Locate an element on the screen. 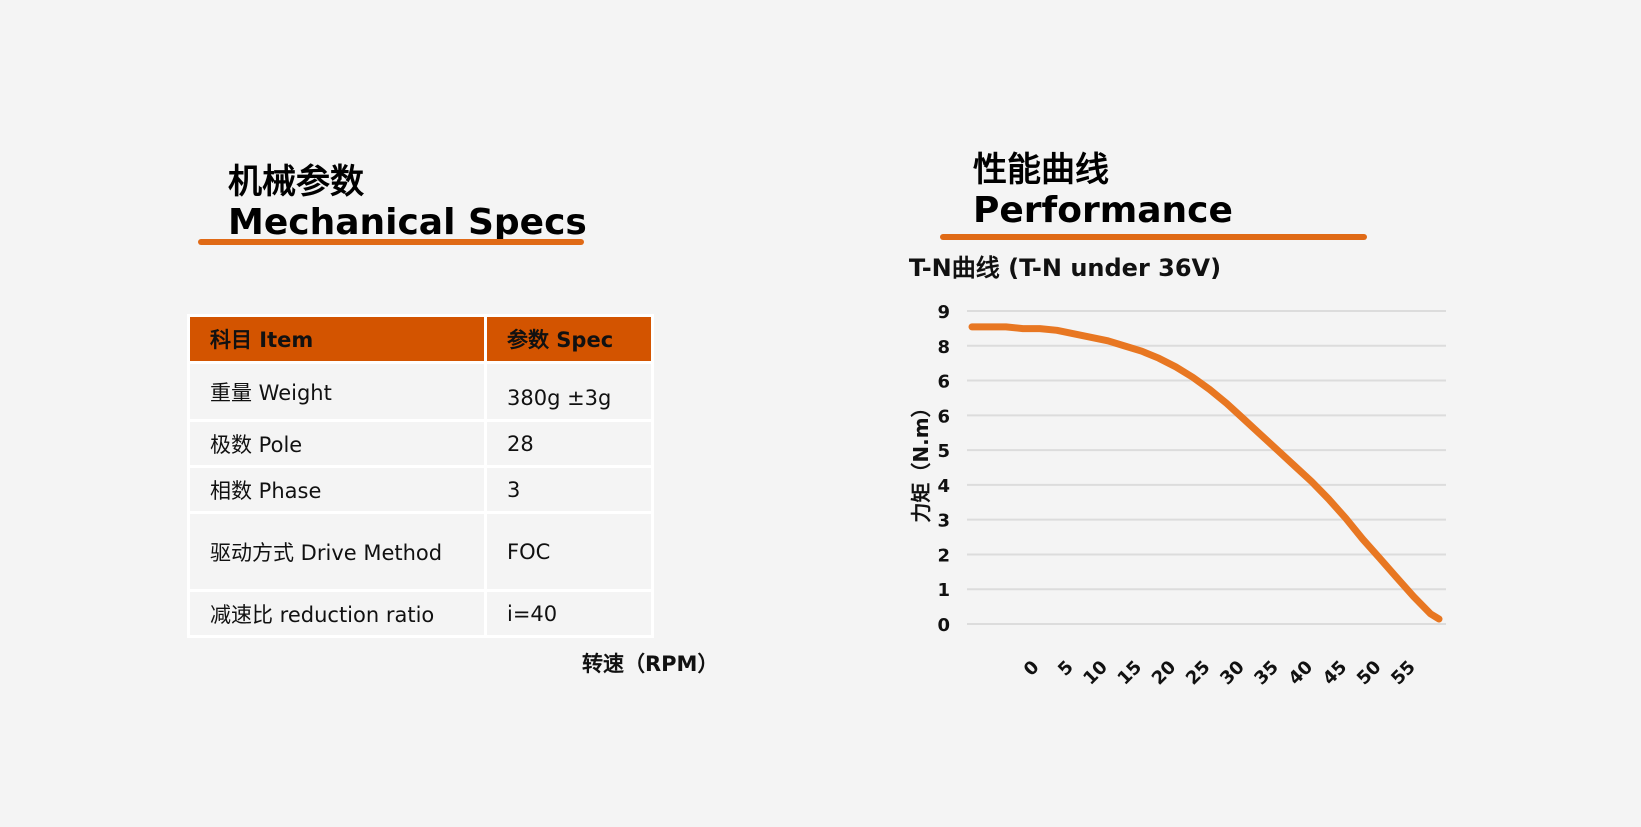 The image size is (1641, 827). mechanical-specs-title-en: Mechanical Specs is located at coordinates (407, 222).